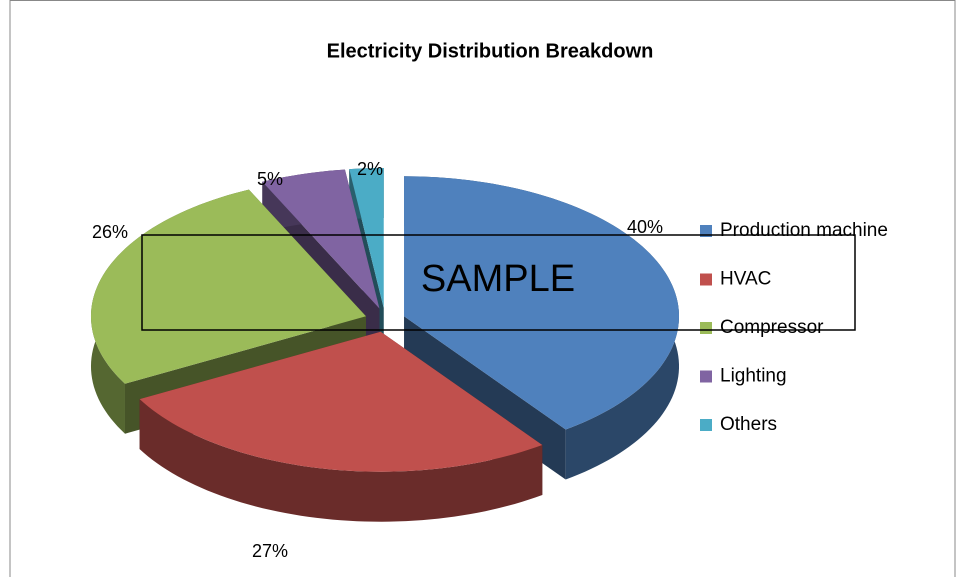 The image size is (956, 577). Describe the element at coordinates (270, 179) in the screenshot. I see `data-label: 5%` at that location.